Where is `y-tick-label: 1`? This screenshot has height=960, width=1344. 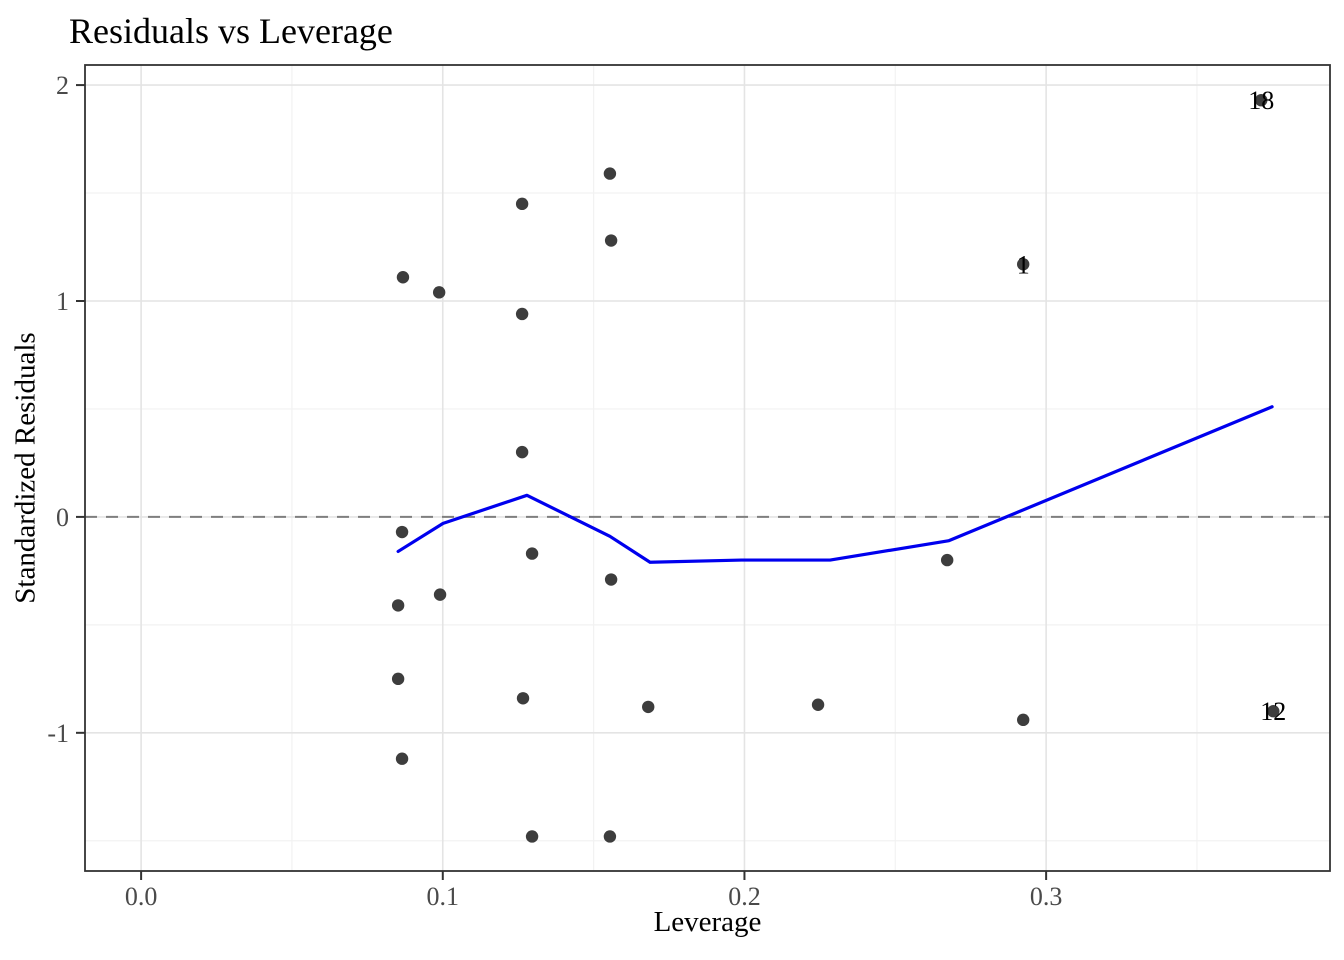
y-tick-label: 1 is located at coordinates (62, 301).